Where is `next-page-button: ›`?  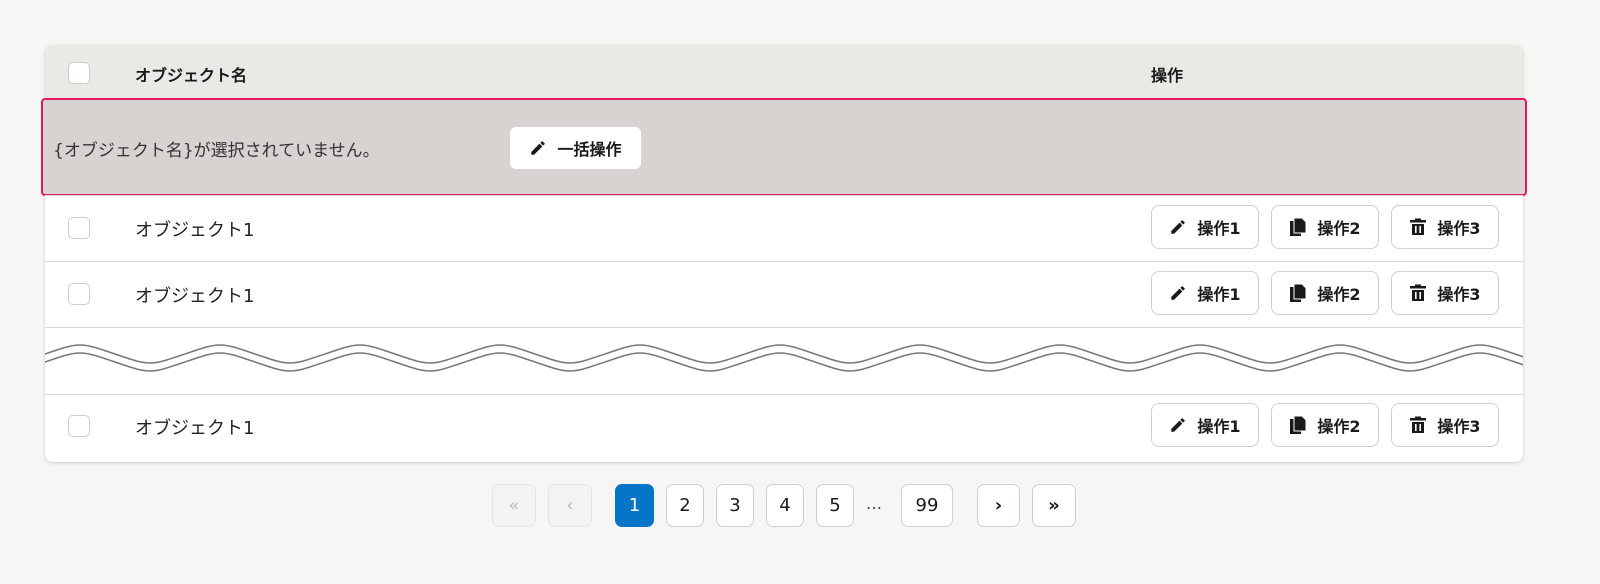 next-page-button: › is located at coordinates (998, 505).